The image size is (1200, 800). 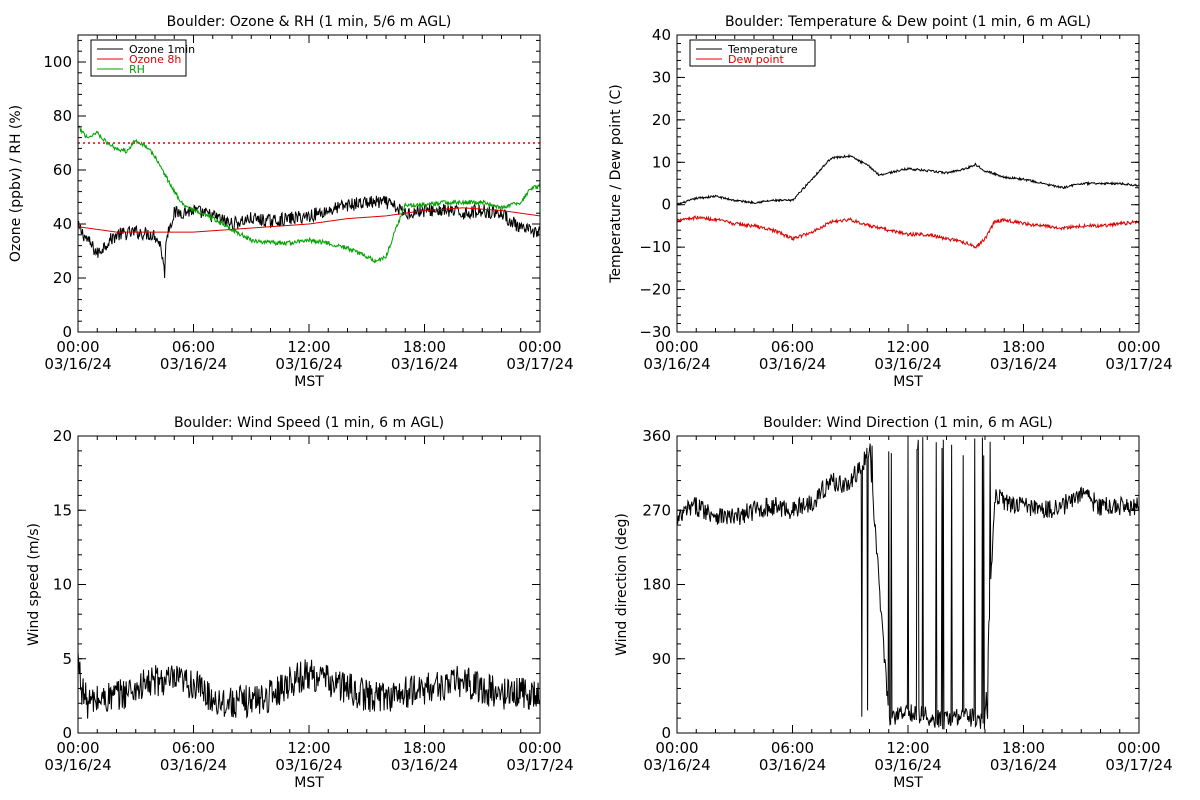 I want to click on y-tick-label: 5, so click(x=67, y=659).